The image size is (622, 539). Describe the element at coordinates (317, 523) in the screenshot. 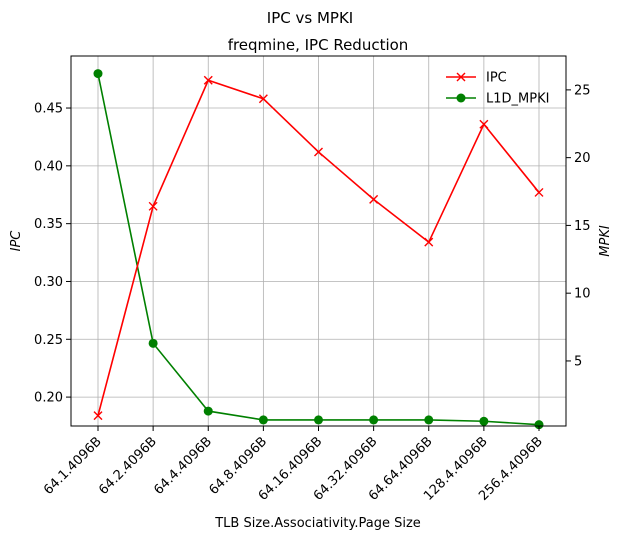

I see `x-axis-label: TLB Size.Associativity.Page Size` at that location.